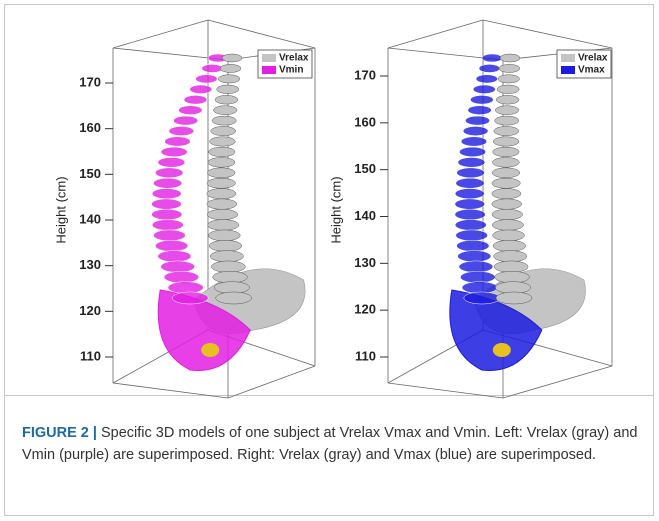  Describe the element at coordinates (365, 309) in the screenshot. I see `y-tick-label: 120` at that location.